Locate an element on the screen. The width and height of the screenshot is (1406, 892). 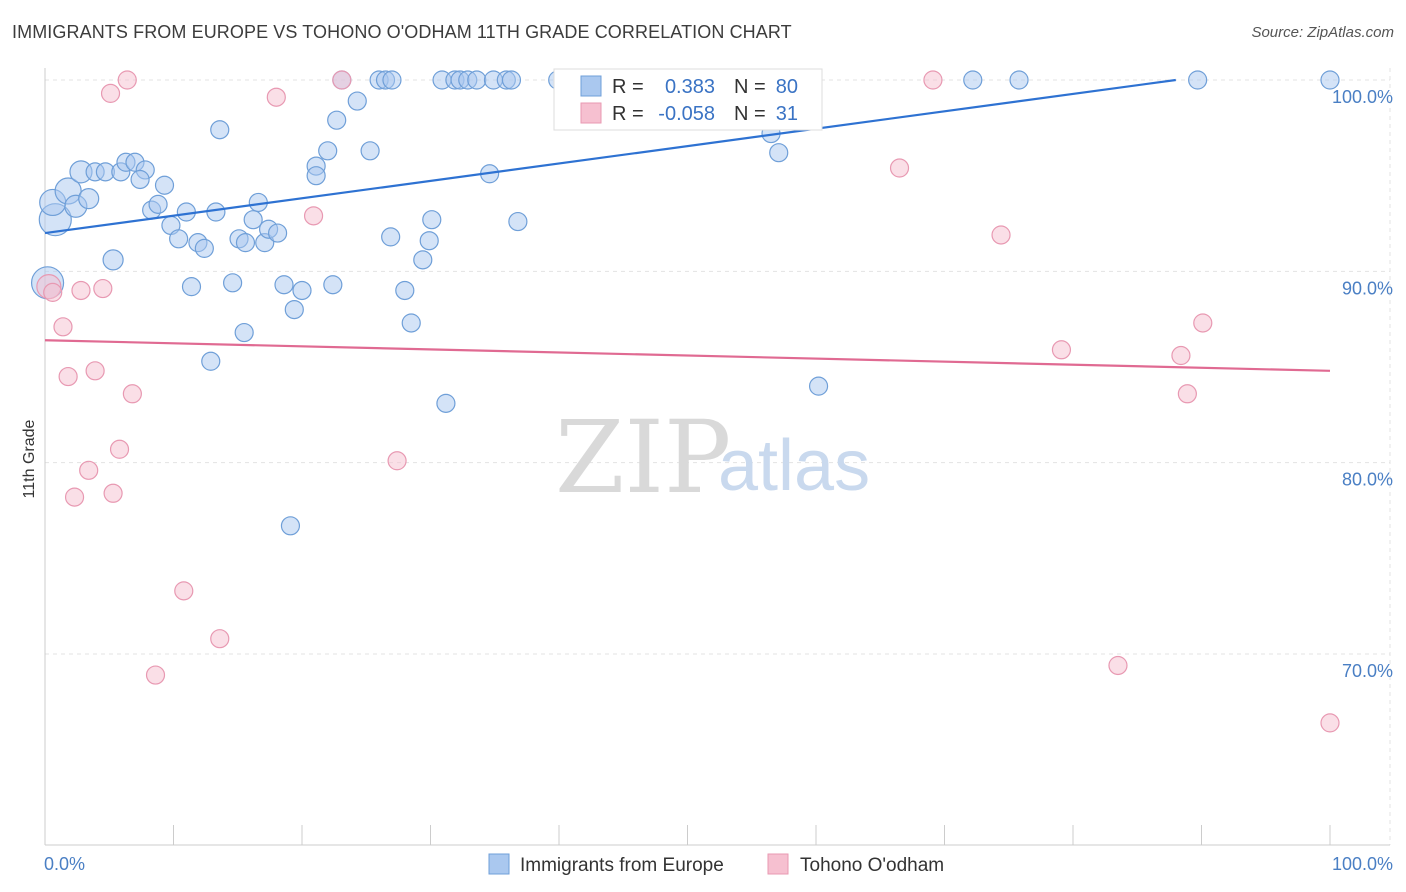
series-legend-swatch-tohono is located at coordinates (778, 864).